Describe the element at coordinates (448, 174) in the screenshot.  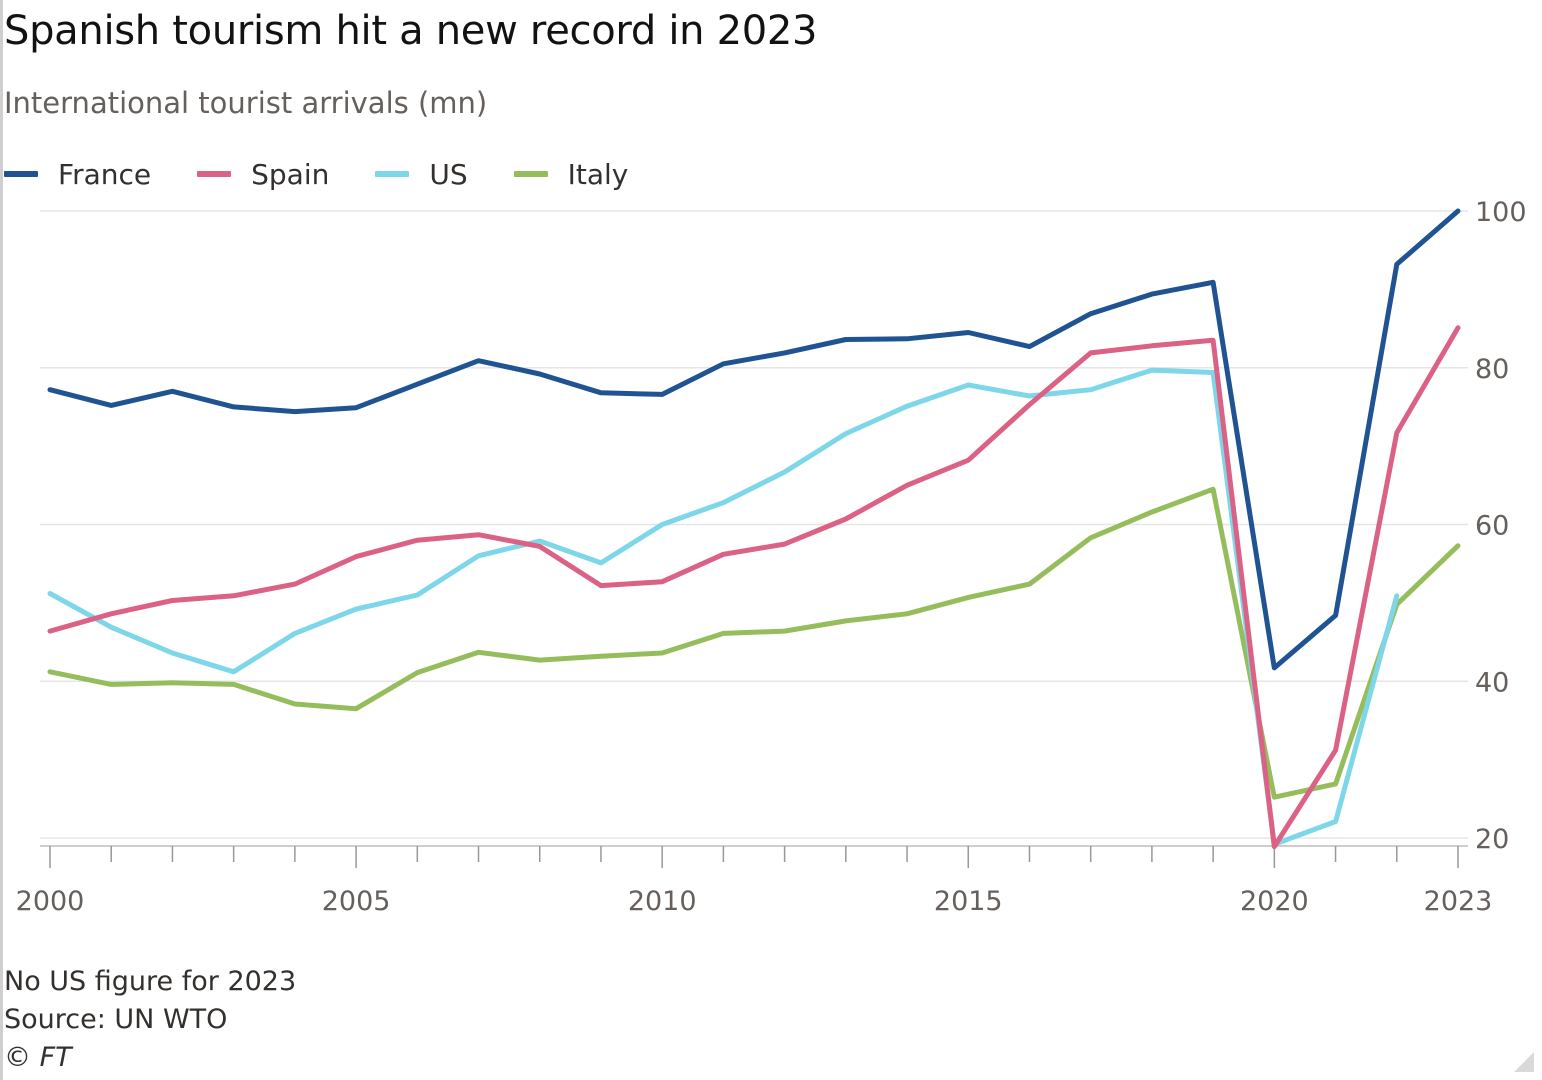
I see `legend-label-us: US` at that location.